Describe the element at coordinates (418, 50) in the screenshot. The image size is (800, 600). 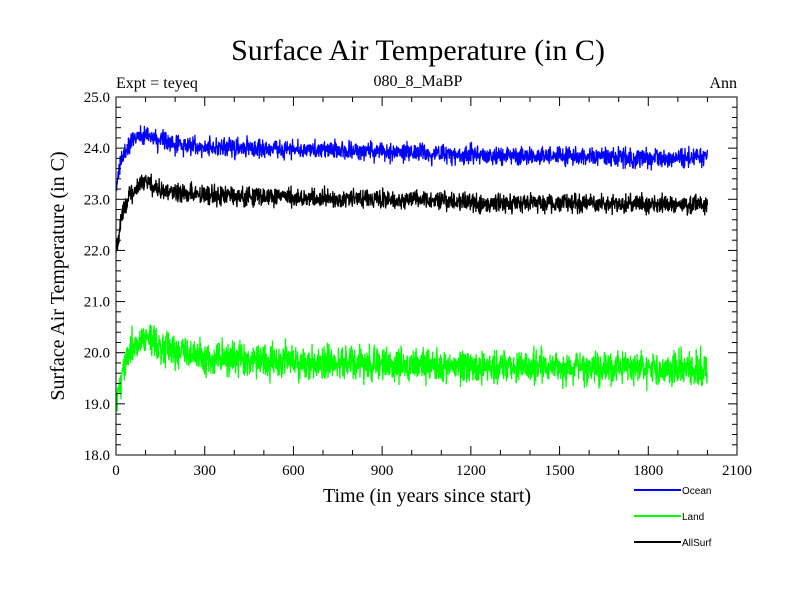
I see `chart-title: Surface Air Temperature (in C)` at that location.